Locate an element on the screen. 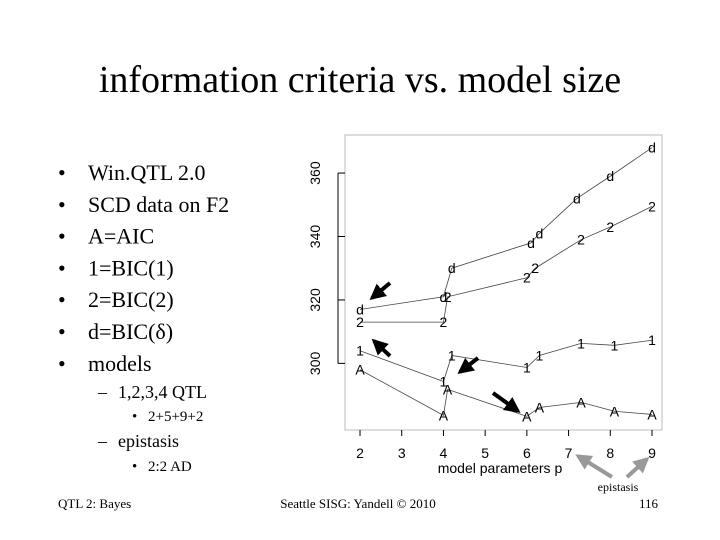 This screenshot has width=720, height=540. x-tick-label: 9 is located at coordinates (652, 453).